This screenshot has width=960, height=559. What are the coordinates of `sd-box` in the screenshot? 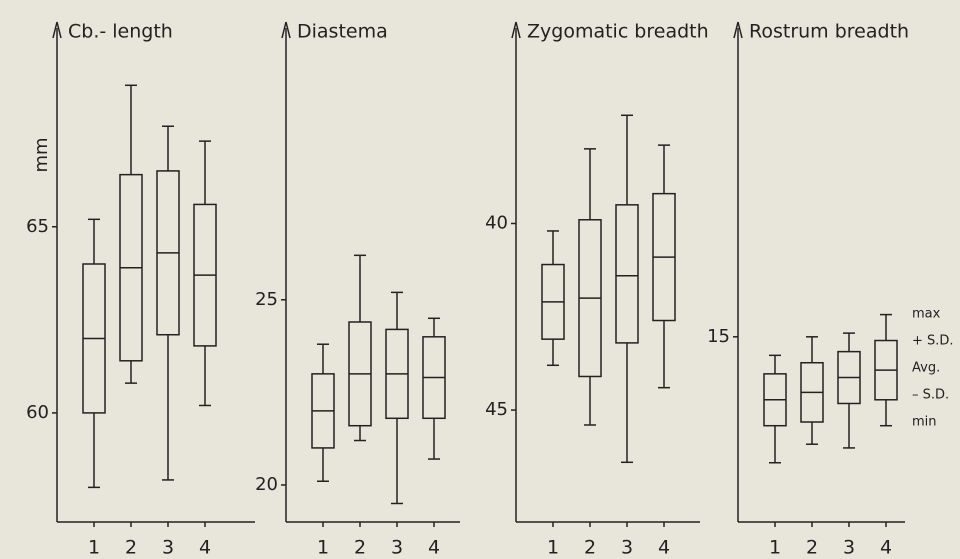 It's located at (627, 274).